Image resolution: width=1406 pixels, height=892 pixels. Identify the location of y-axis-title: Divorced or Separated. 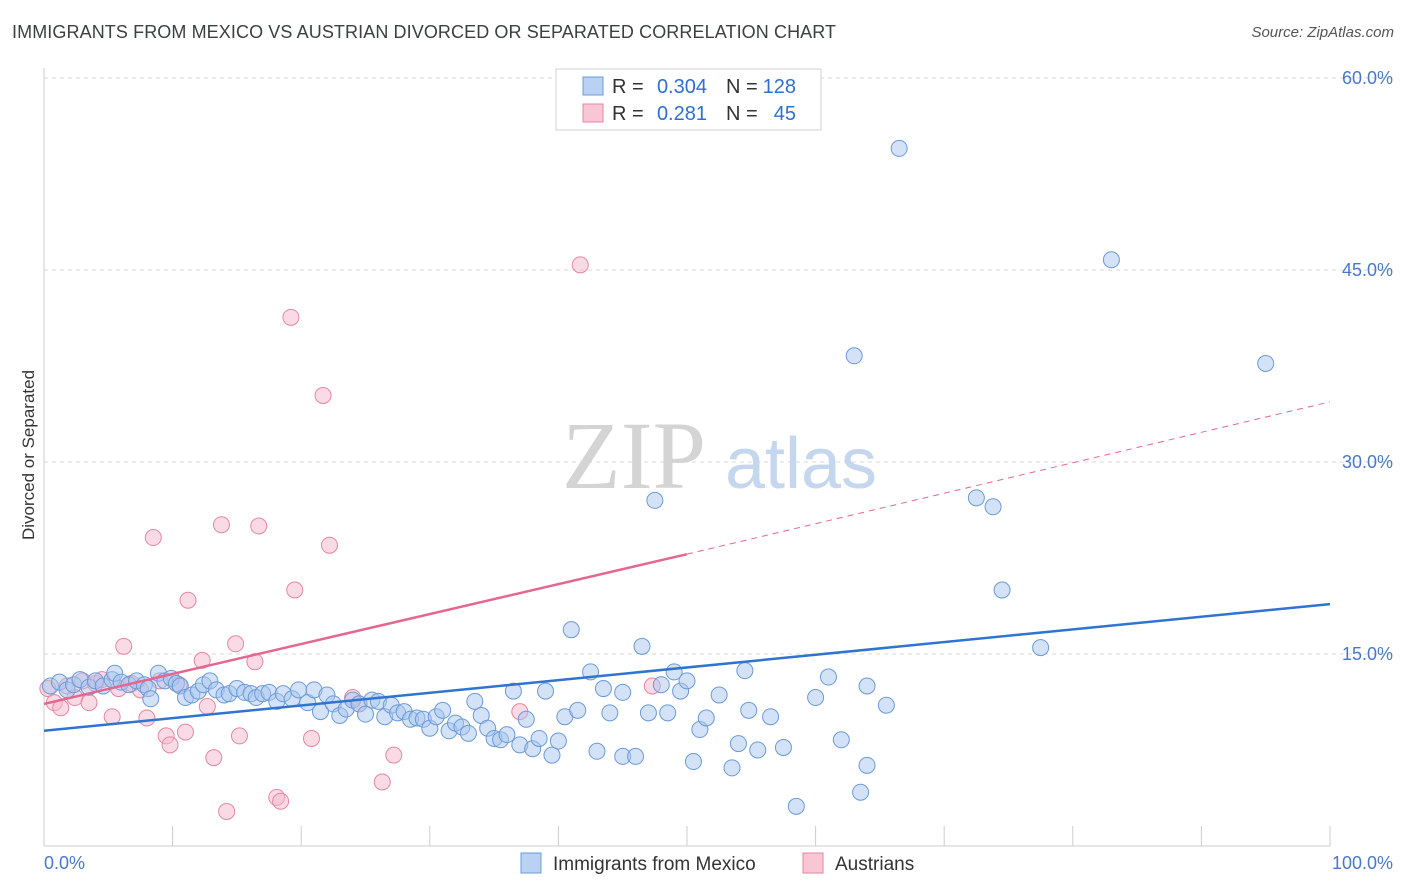
(28, 455).